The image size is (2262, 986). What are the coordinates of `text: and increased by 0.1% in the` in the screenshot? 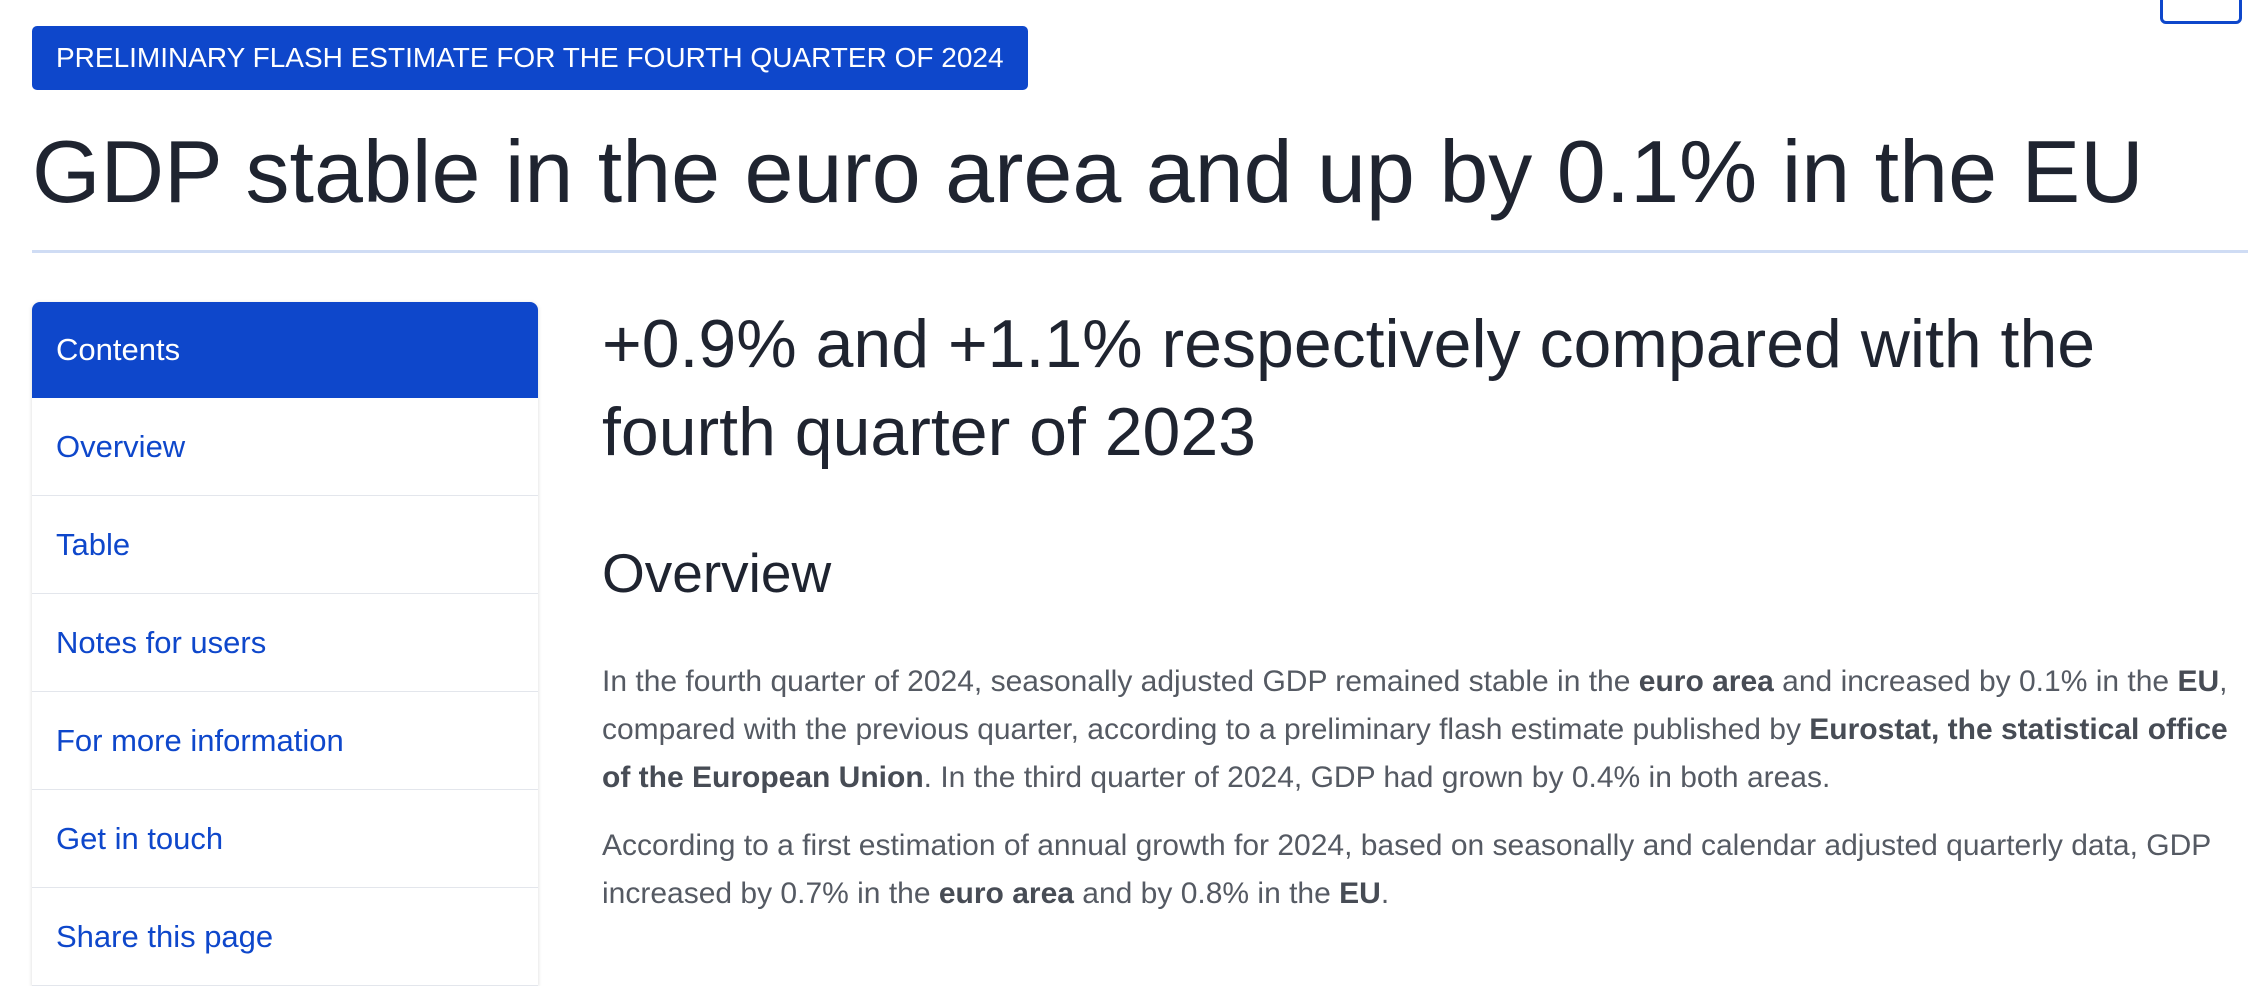 It's located at (1975, 681).